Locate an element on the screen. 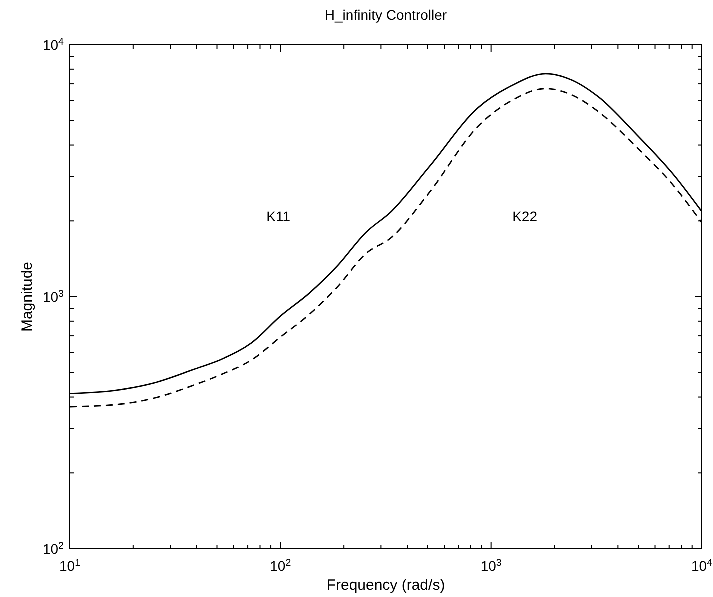 The image size is (713, 597). y-tick-label: 10$^{3}$ is located at coordinates (53, 296).